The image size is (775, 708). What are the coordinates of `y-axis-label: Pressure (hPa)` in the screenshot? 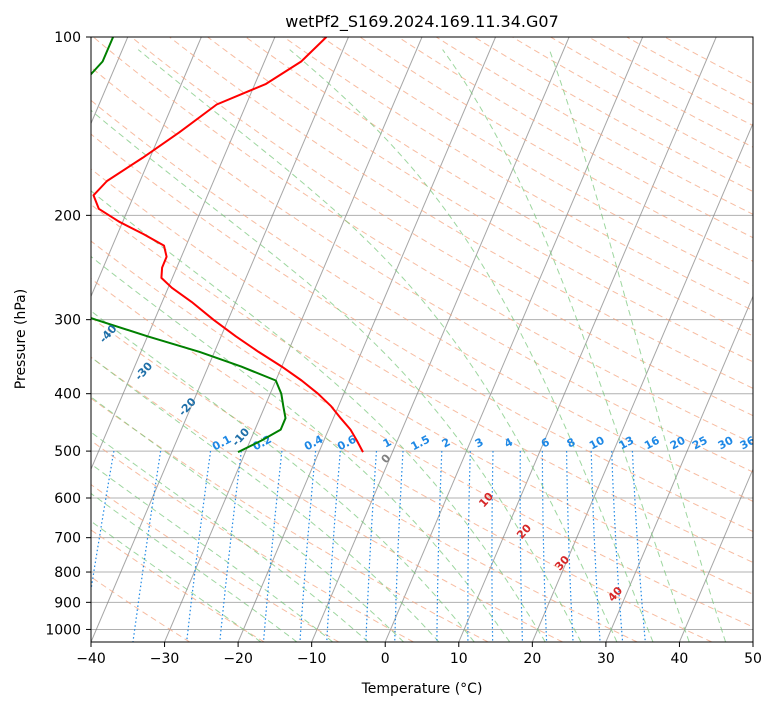 It's located at (21, 339).